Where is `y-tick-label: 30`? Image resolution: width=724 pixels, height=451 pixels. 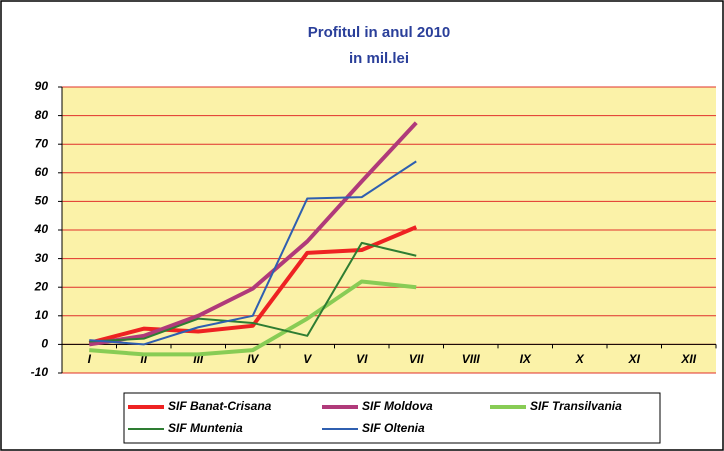 y-tick-label: 30 is located at coordinates (42, 258).